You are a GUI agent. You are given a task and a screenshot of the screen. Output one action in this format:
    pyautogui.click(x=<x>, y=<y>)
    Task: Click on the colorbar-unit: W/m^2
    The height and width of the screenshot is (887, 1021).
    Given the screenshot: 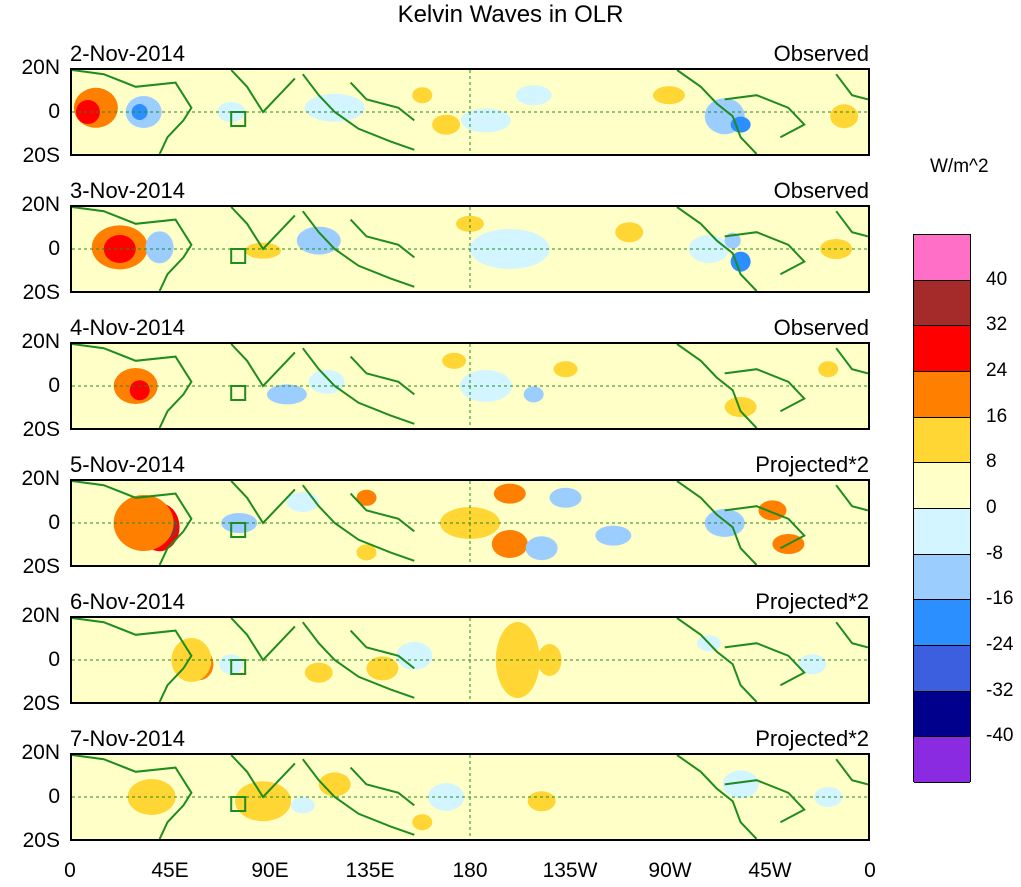 What is the action you would take?
    pyautogui.click(x=959, y=166)
    